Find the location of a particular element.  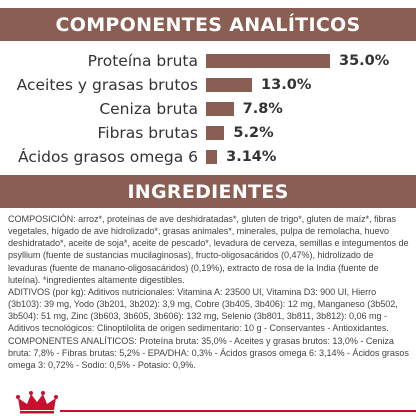

analytical-components-header: COMPONENTES ANALÍTICOS is located at coordinates (208, 24).